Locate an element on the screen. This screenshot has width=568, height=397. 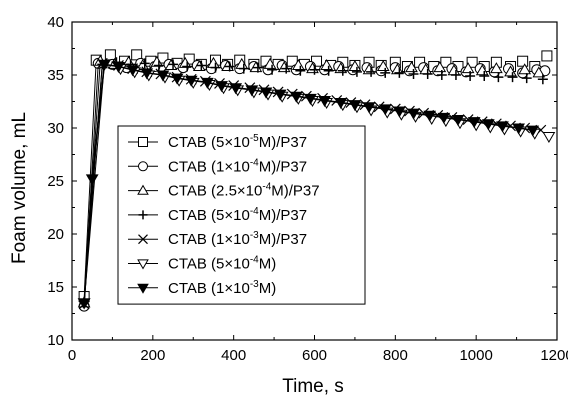
legend-item: CTAB (1×10-3M) is located at coordinates (202, 288).